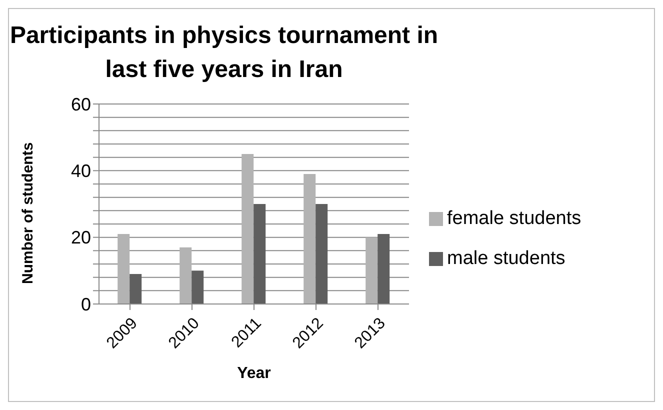 This screenshot has height=410, width=663. I want to click on legend-label: female students, so click(514, 218).